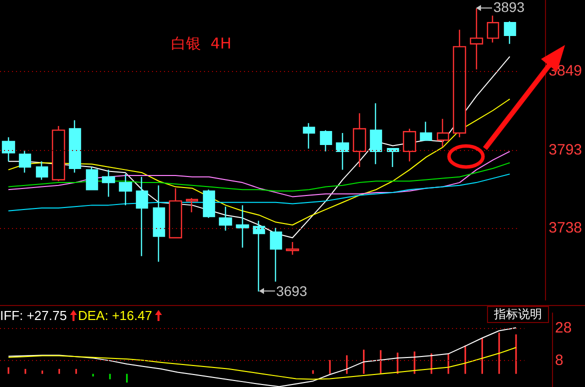 This screenshot has width=585, height=387. I want to click on y-tick-label: 8, so click(559, 361).